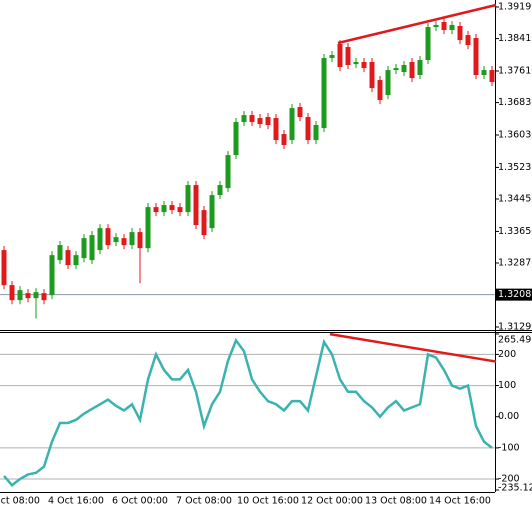 Image resolution: width=532 pixels, height=510 pixels. Describe the element at coordinates (509, 447) in the screenshot. I see `y-tick-label: -100` at that location.